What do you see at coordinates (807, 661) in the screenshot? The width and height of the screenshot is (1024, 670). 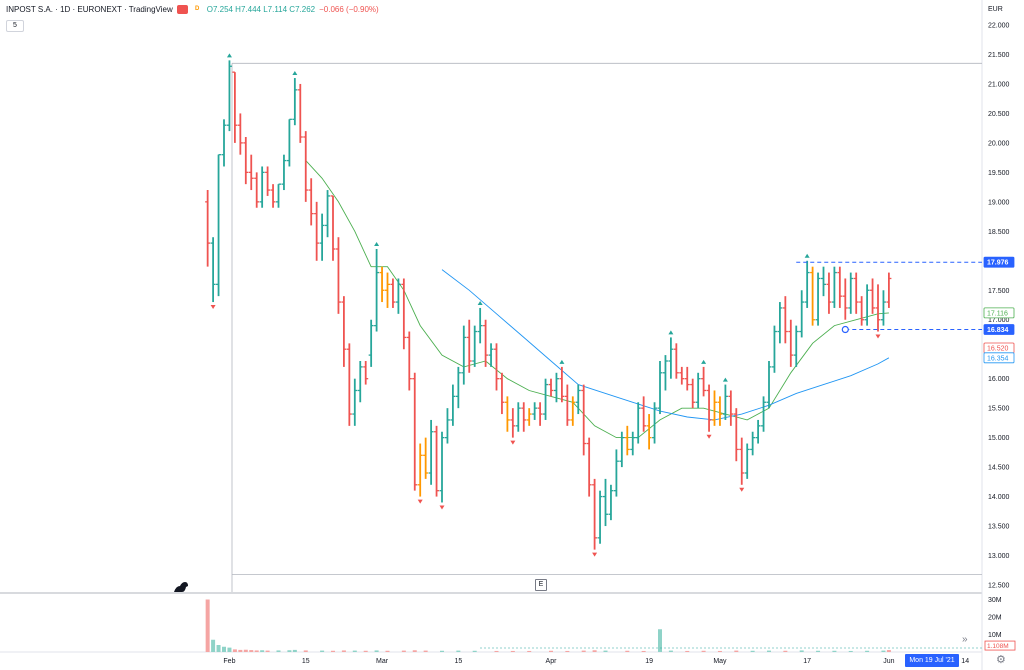 I see `time-tick-label: 17` at bounding box center [807, 661].